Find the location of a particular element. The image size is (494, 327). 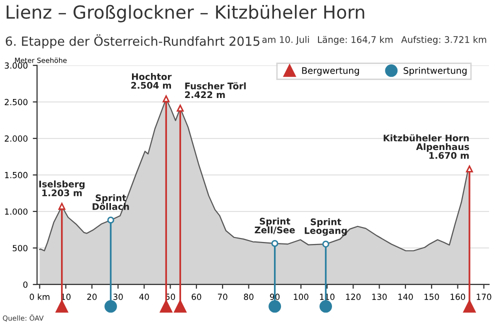

annotation: Sprint Zell/See is located at coordinates (274, 226).